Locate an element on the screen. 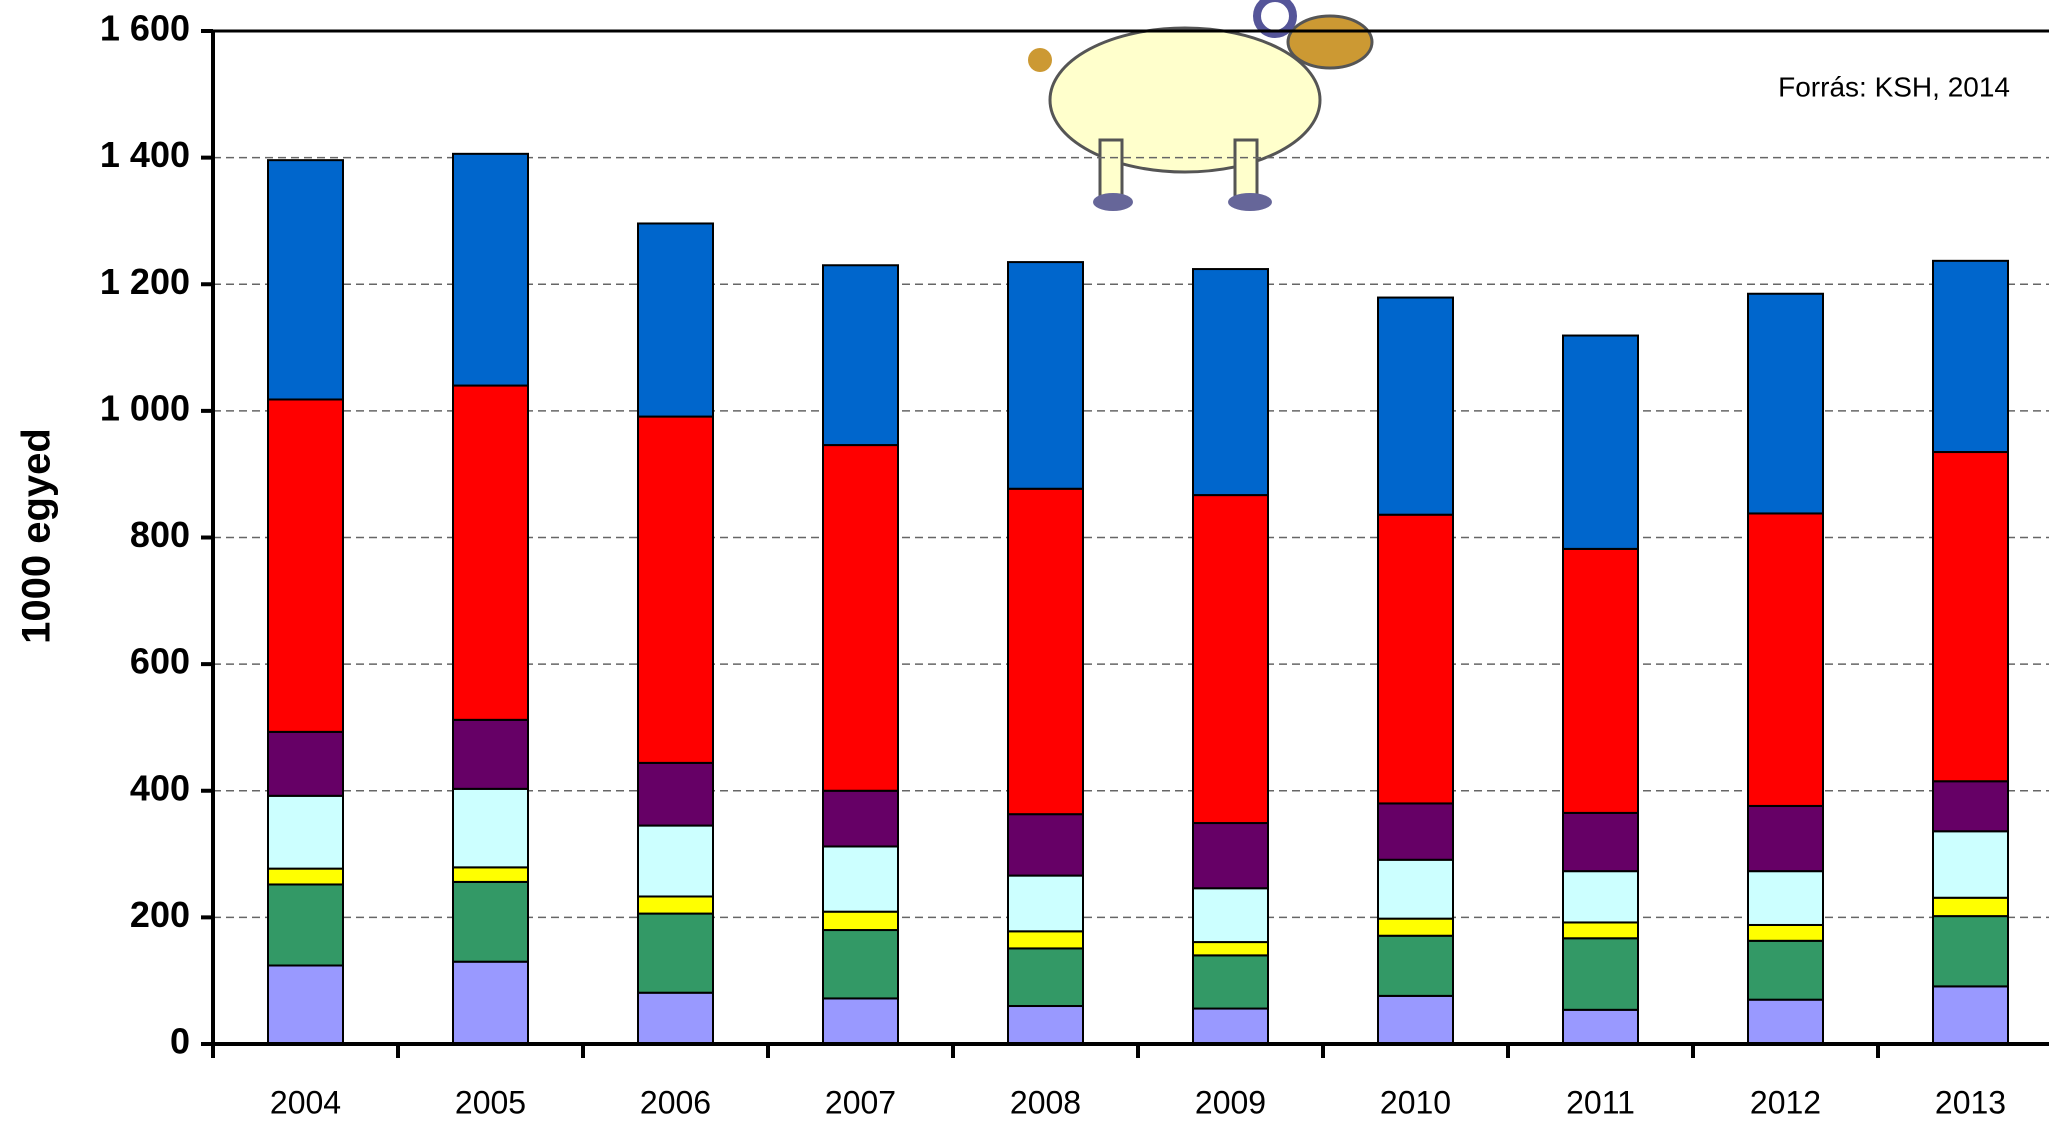  x-tick-label: 2008 is located at coordinates (1045, 1102).